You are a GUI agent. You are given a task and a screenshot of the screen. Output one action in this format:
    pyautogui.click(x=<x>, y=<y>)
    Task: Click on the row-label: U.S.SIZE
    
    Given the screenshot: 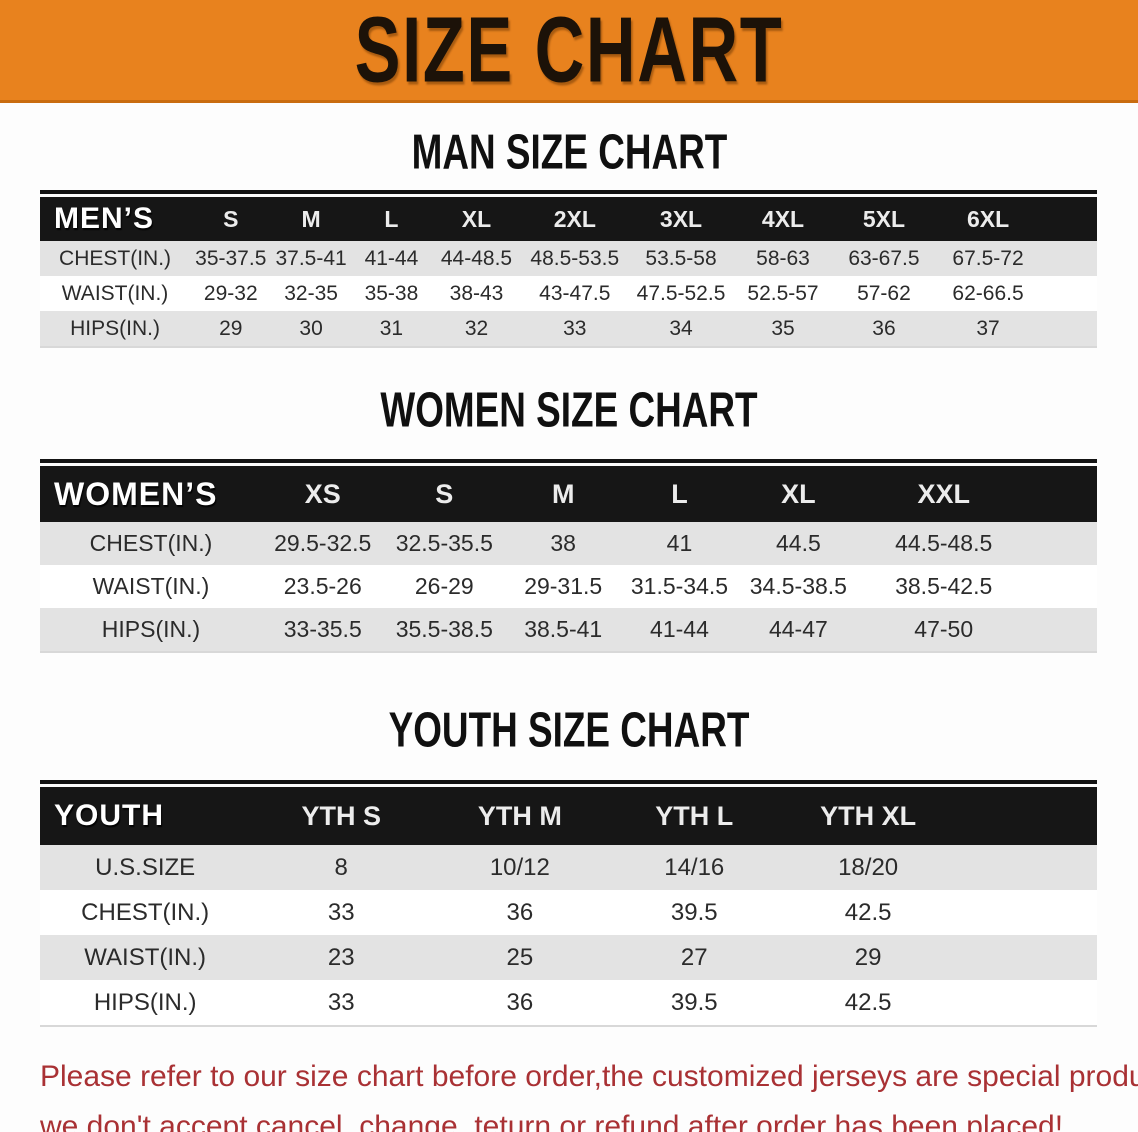 What is the action you would take?
    pyautogui.click(x=145, y=867)
    